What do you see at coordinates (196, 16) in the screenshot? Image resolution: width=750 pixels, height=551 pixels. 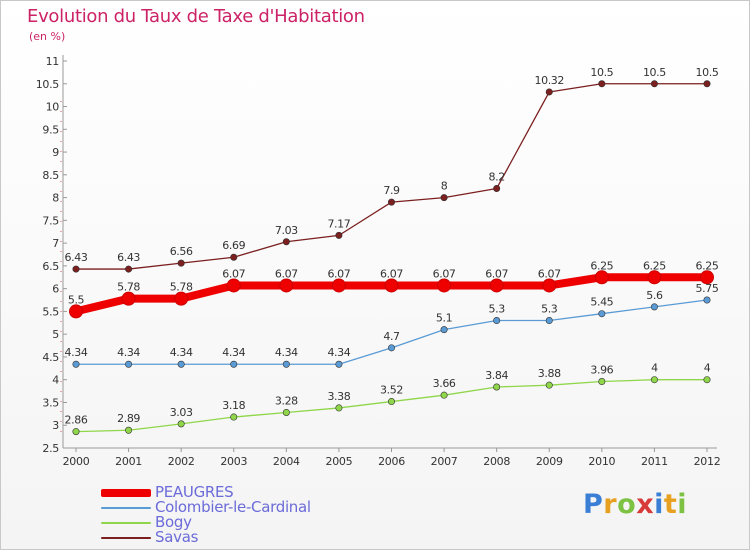 I see `chart-title: Evolution du Taux de Taxe d'Habitation` at bounding box center [196, 16].